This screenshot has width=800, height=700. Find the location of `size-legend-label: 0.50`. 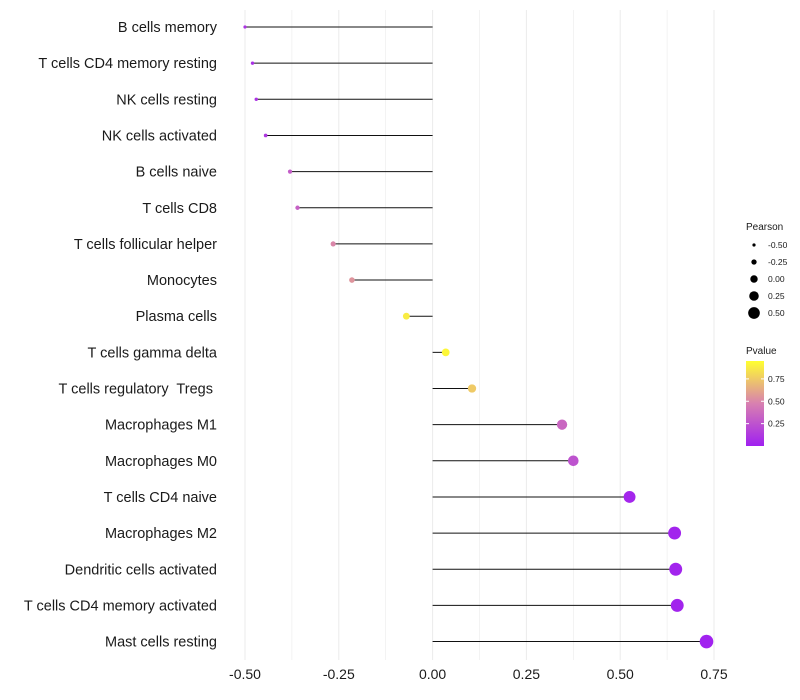

size-legend-label: 0.50 is located at coordinates (776, 313).